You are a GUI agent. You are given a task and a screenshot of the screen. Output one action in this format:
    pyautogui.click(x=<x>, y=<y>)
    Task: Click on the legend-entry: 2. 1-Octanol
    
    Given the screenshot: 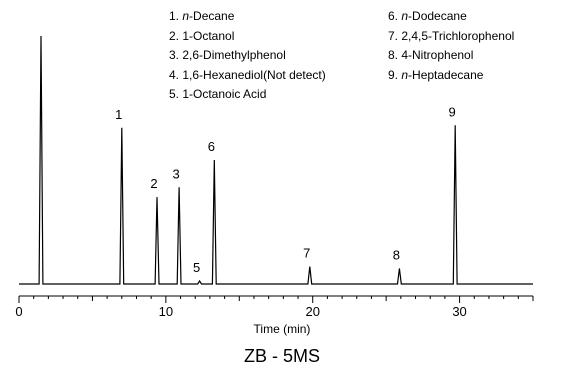 What is the action you would take?
    pyautogui.click(x=202, y=35)
    